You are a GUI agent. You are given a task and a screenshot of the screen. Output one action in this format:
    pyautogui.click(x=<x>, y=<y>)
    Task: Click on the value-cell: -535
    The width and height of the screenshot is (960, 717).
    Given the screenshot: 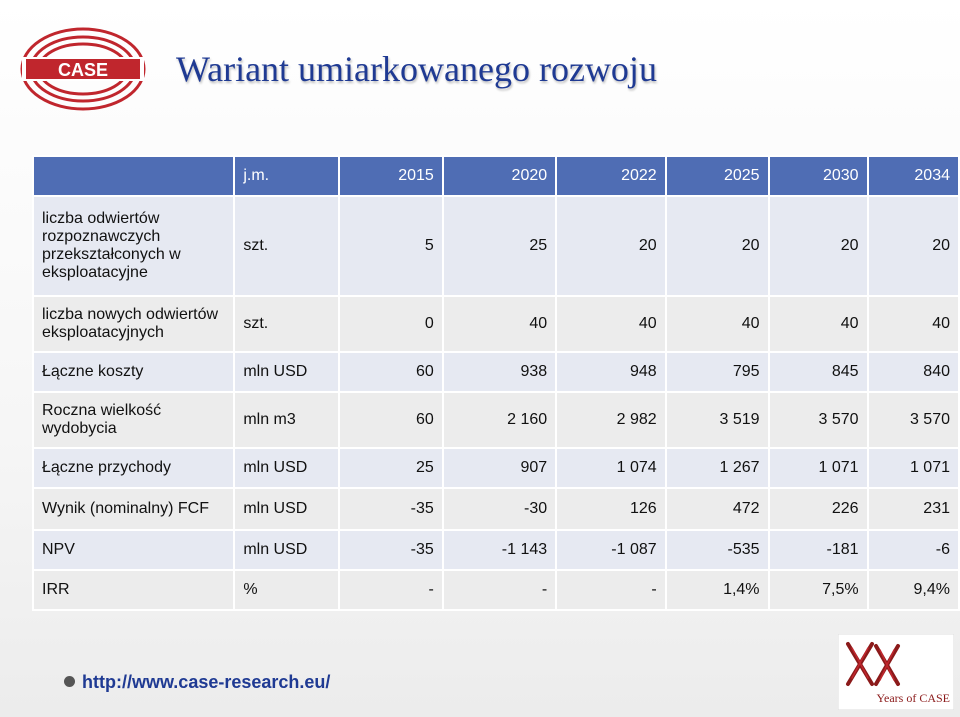 What is the action you would take?
    pyautogui.click(x=717, y=550)
    